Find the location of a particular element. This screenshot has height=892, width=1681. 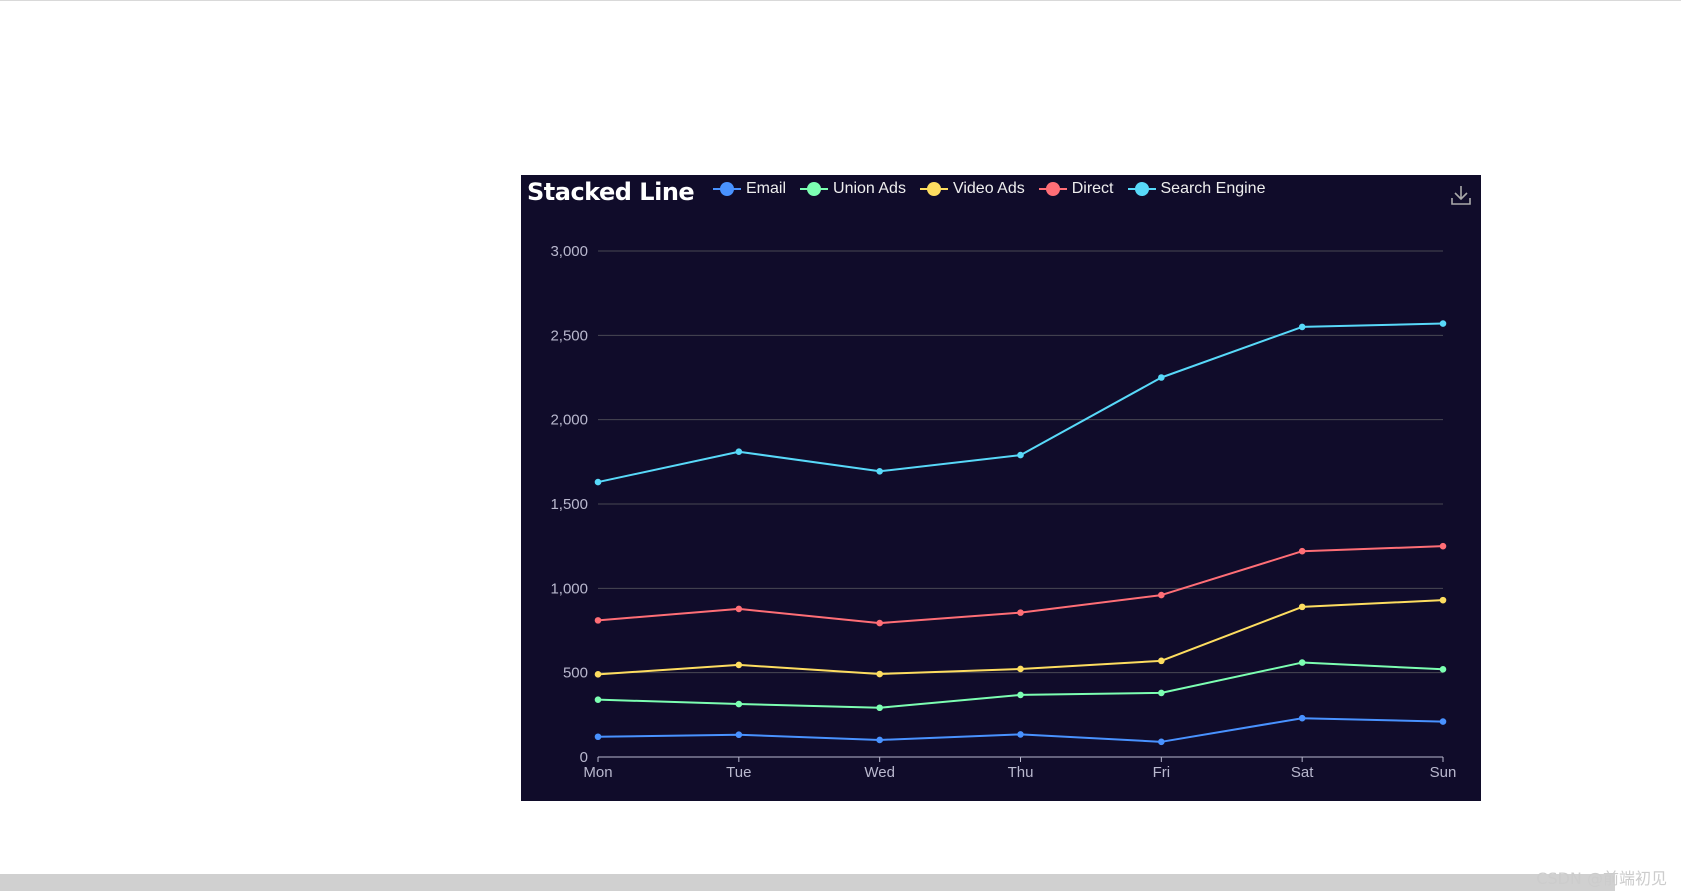

legend-item-union-ads: Union Ads is located at coordinates (853, 189).